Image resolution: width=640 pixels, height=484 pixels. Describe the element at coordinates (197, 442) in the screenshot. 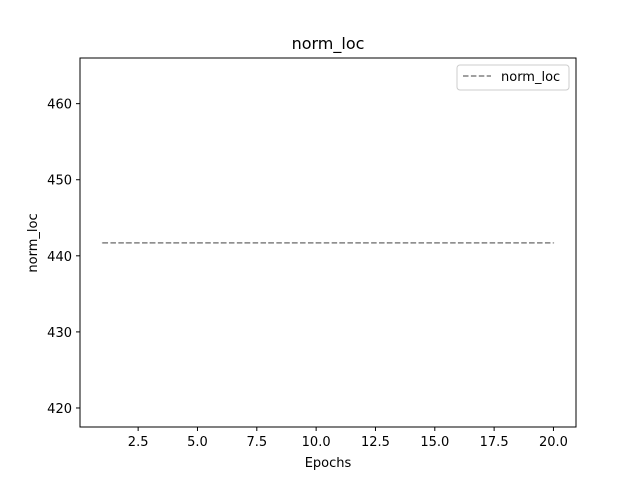

I see `x-tick-label: 5.0` at that location.